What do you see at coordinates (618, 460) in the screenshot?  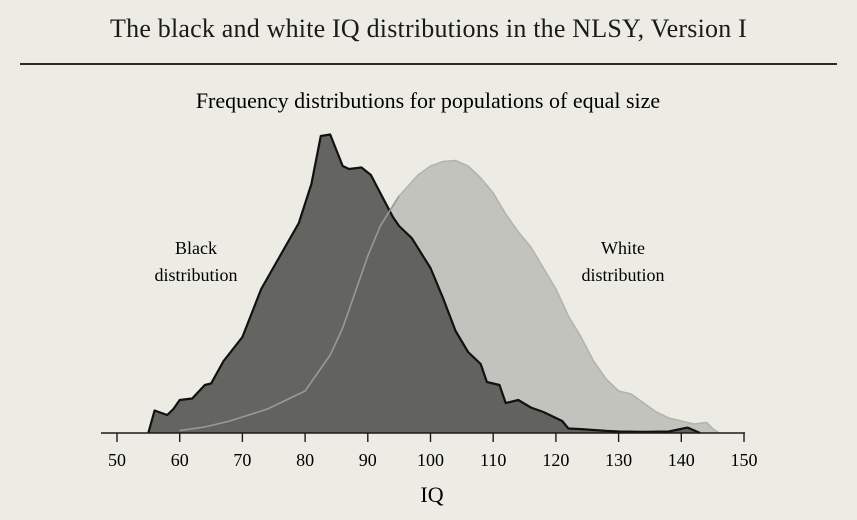 I see `x-tick-label-130: 130` at bounding box center [618, 460].